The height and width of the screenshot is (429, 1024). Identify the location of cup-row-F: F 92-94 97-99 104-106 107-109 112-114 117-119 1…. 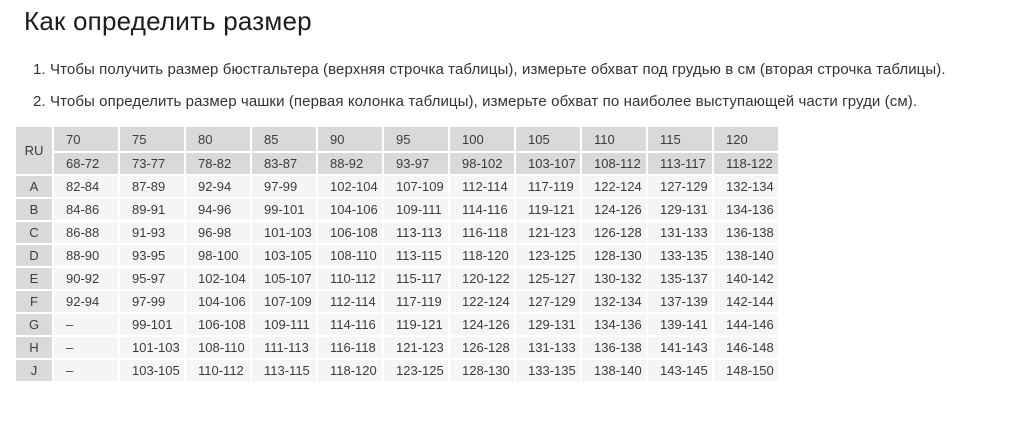
(397, 301).